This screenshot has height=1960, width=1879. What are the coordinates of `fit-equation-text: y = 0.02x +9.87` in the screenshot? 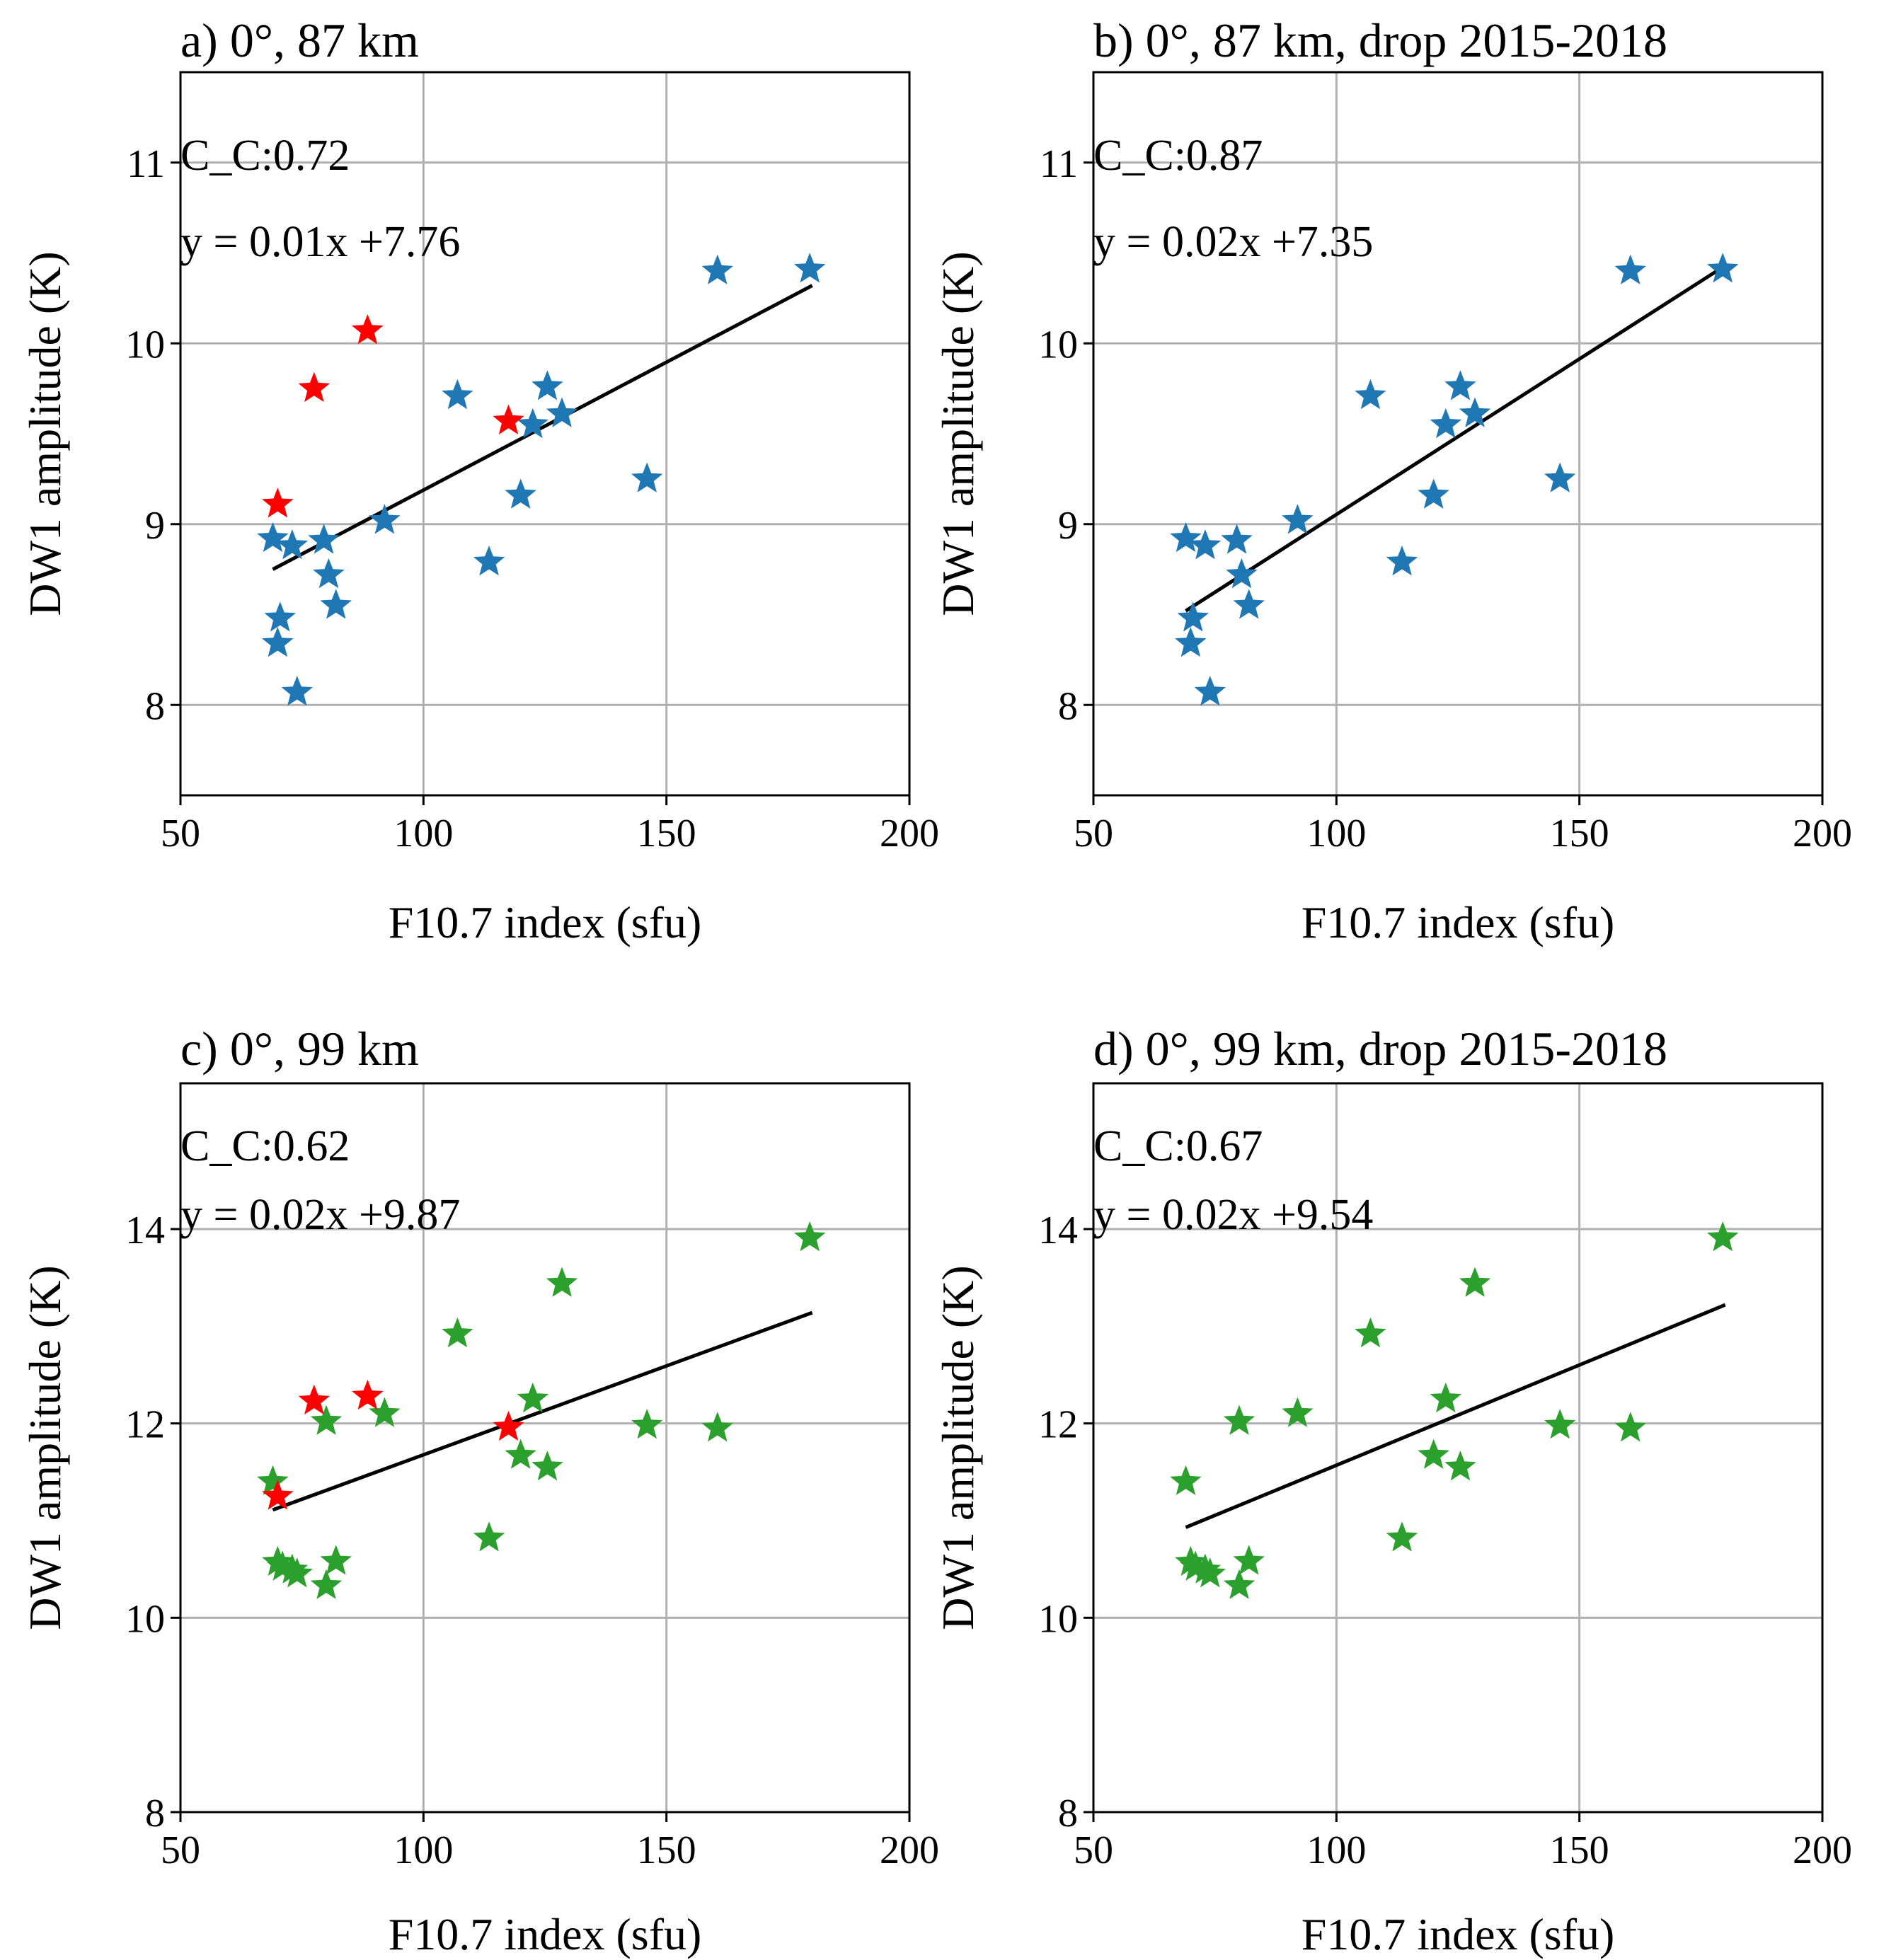 It's located at (320, 1215).